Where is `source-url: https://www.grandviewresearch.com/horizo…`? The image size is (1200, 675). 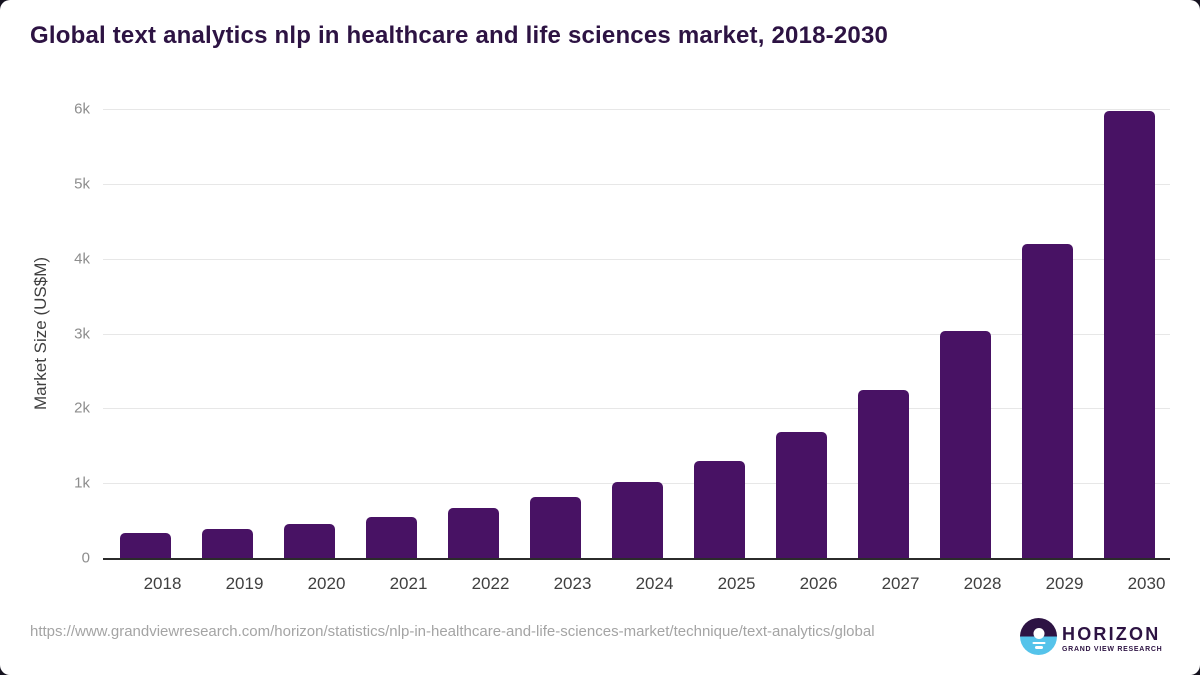 source-url: https://www.grandviewresearch.com/horizo… is located at coordinates (452, 631).